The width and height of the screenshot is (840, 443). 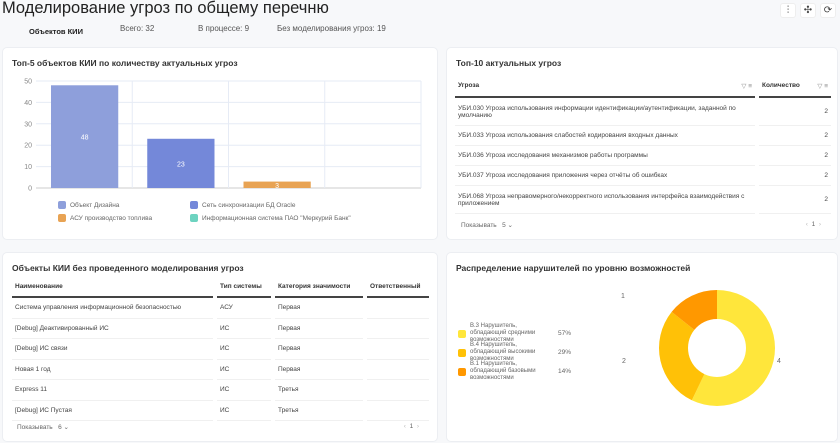 What do you see at coordinates (111, 218) in the screenshot?
I see `legend-label: АСУ производство топлива` at bounding box center [111, 218].